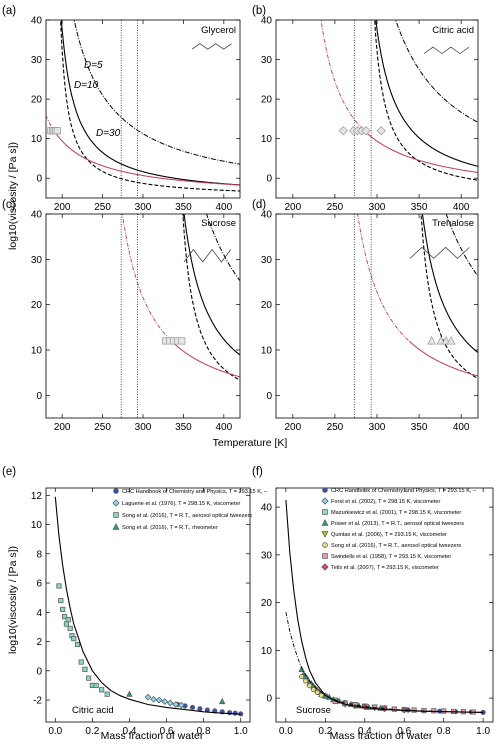 This screenshot has height=746, width=500. I want to click on panel-tag-d: (d), so click(259, 205).